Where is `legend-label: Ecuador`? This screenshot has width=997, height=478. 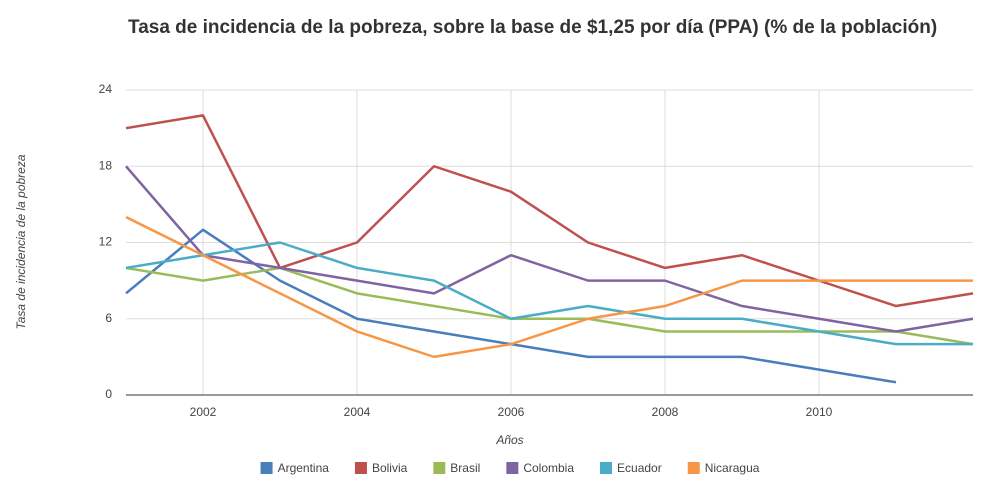
legend-label: Ecuador is located at coordinates (639, 468).